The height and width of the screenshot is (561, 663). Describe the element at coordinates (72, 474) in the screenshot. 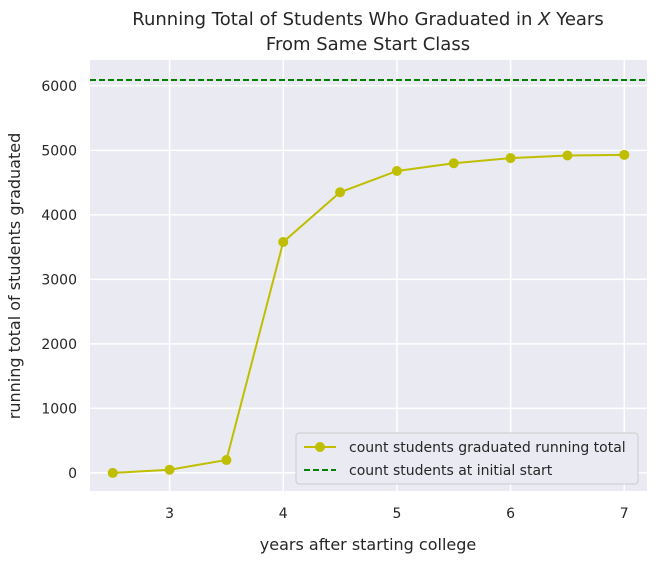

I see `y-tick-label: 0` at that location.